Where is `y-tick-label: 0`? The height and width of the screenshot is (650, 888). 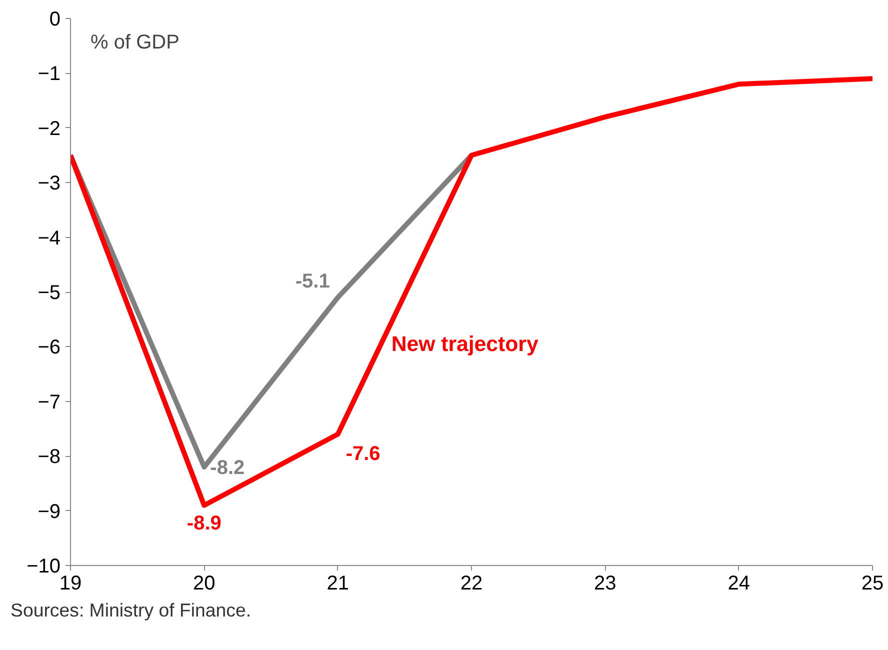
y-tick-label: 0 is located at coordinates (54, 19).